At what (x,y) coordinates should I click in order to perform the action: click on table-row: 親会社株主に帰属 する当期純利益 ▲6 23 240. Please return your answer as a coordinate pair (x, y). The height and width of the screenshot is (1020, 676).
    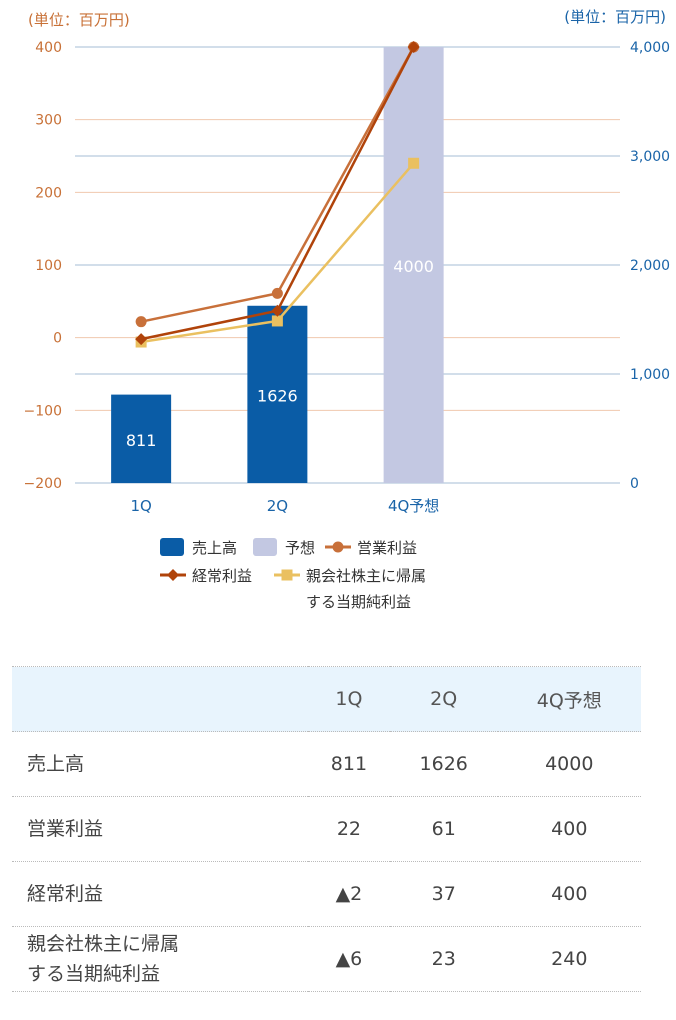
    Looking at the image, I should click on (326, 959).